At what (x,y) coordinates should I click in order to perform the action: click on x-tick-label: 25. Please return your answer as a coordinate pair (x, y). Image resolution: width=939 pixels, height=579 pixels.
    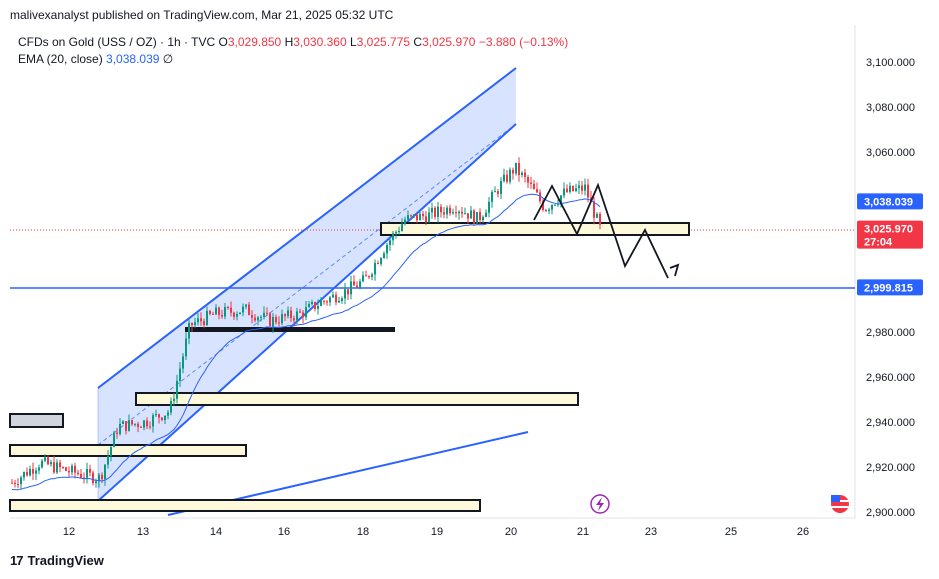
    Looking at the image, I should click on (731, 532).